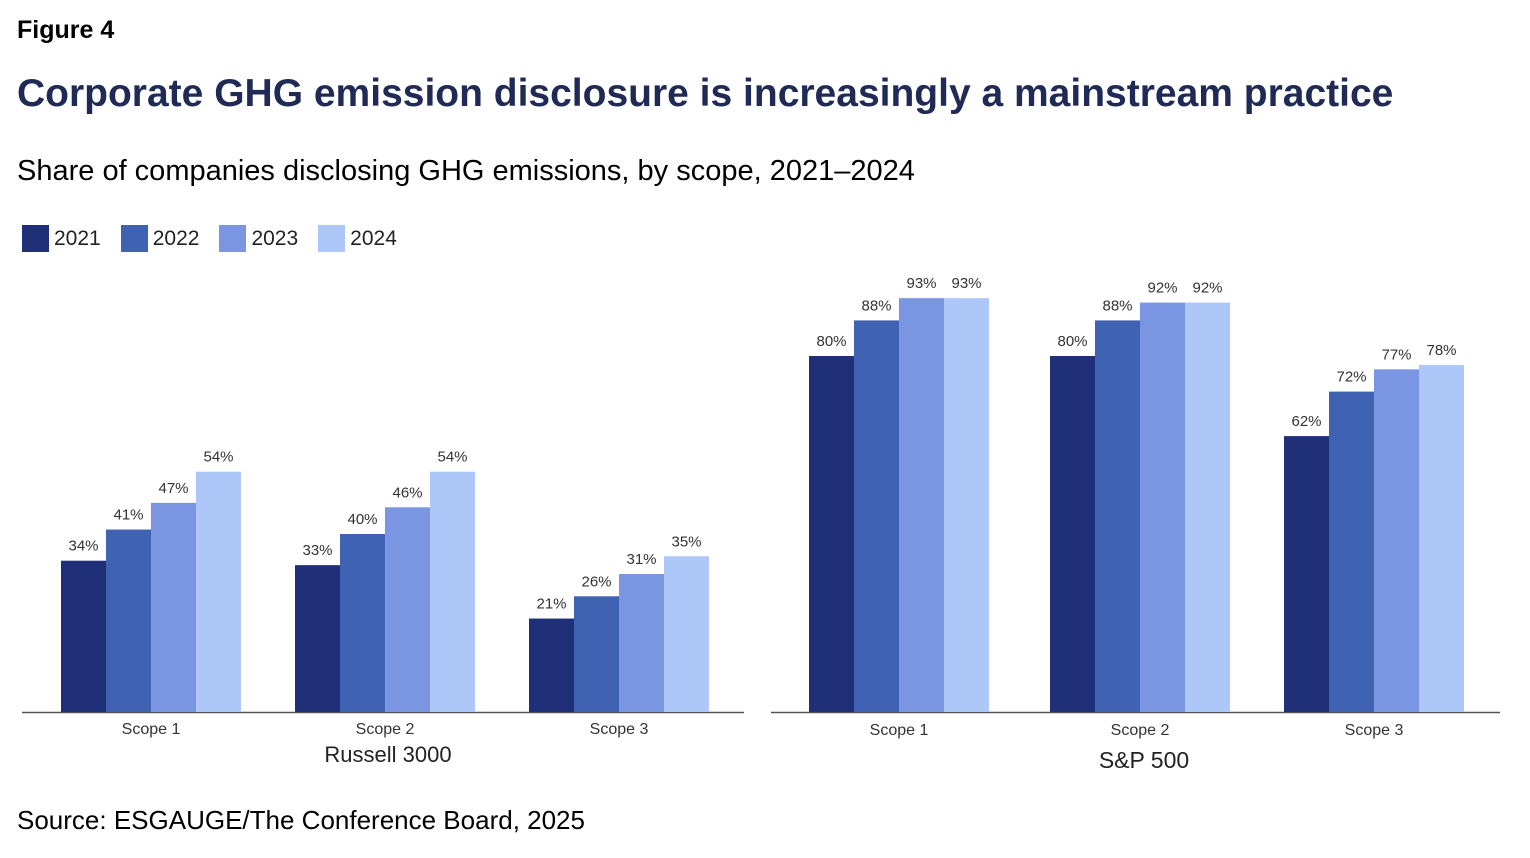 This screenshot has width=1530, height=858. Describe the element at coordinates (317, 638) in the screenshot. I see `russell-bar-2-2021` at that location.